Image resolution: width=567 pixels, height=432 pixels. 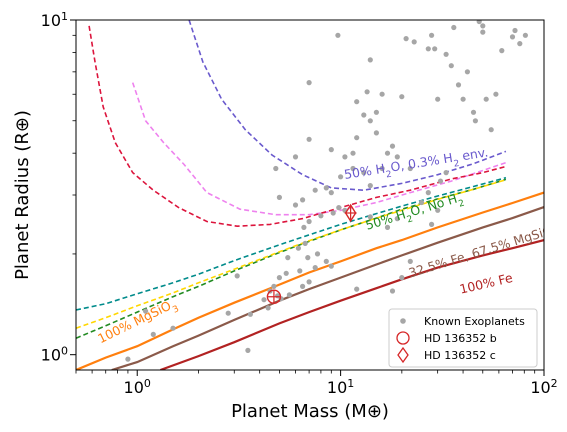 I want to click on y-tick-label: 10¹, so click(x=54, y=20).